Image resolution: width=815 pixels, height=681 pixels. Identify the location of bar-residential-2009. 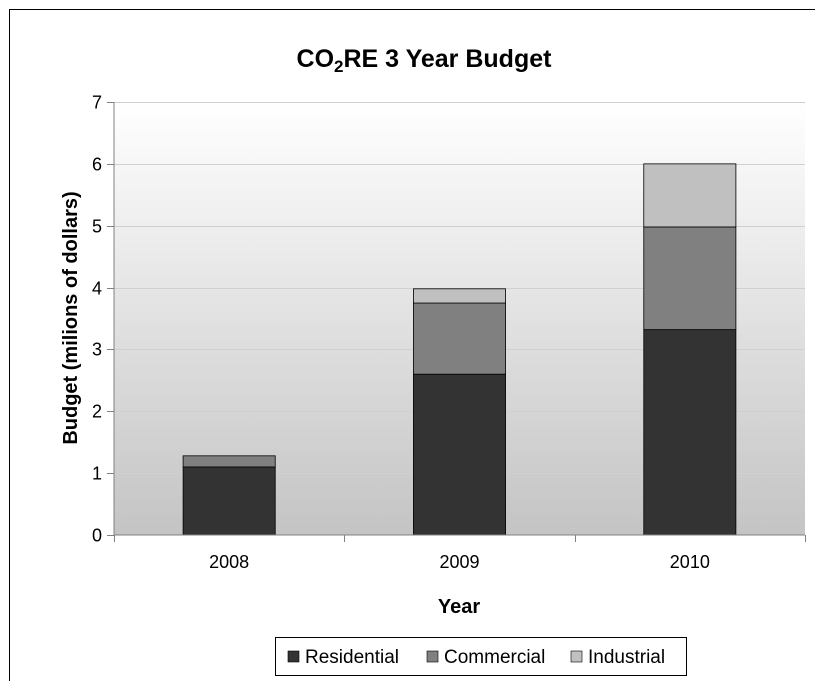
(459, 454).